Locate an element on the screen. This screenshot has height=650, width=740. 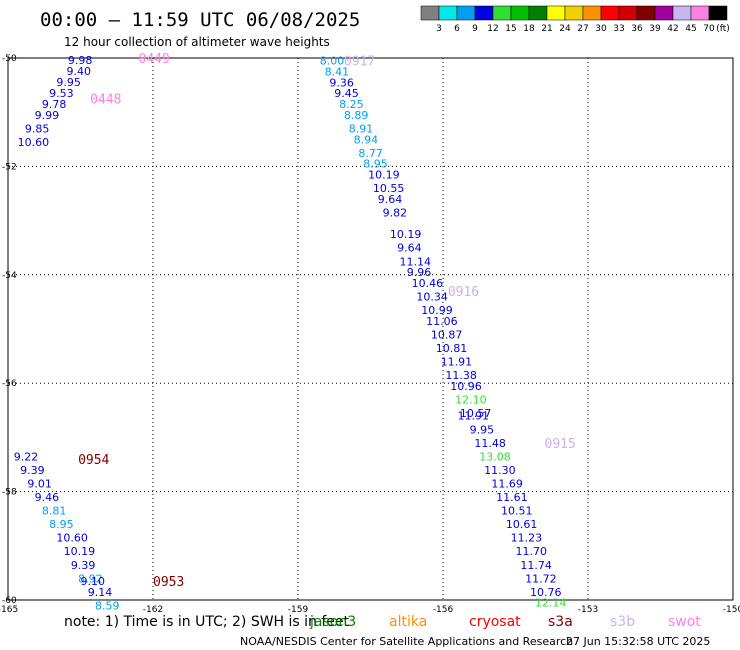
wave-height-label: 8.95 is located at coordinates (375, 164).